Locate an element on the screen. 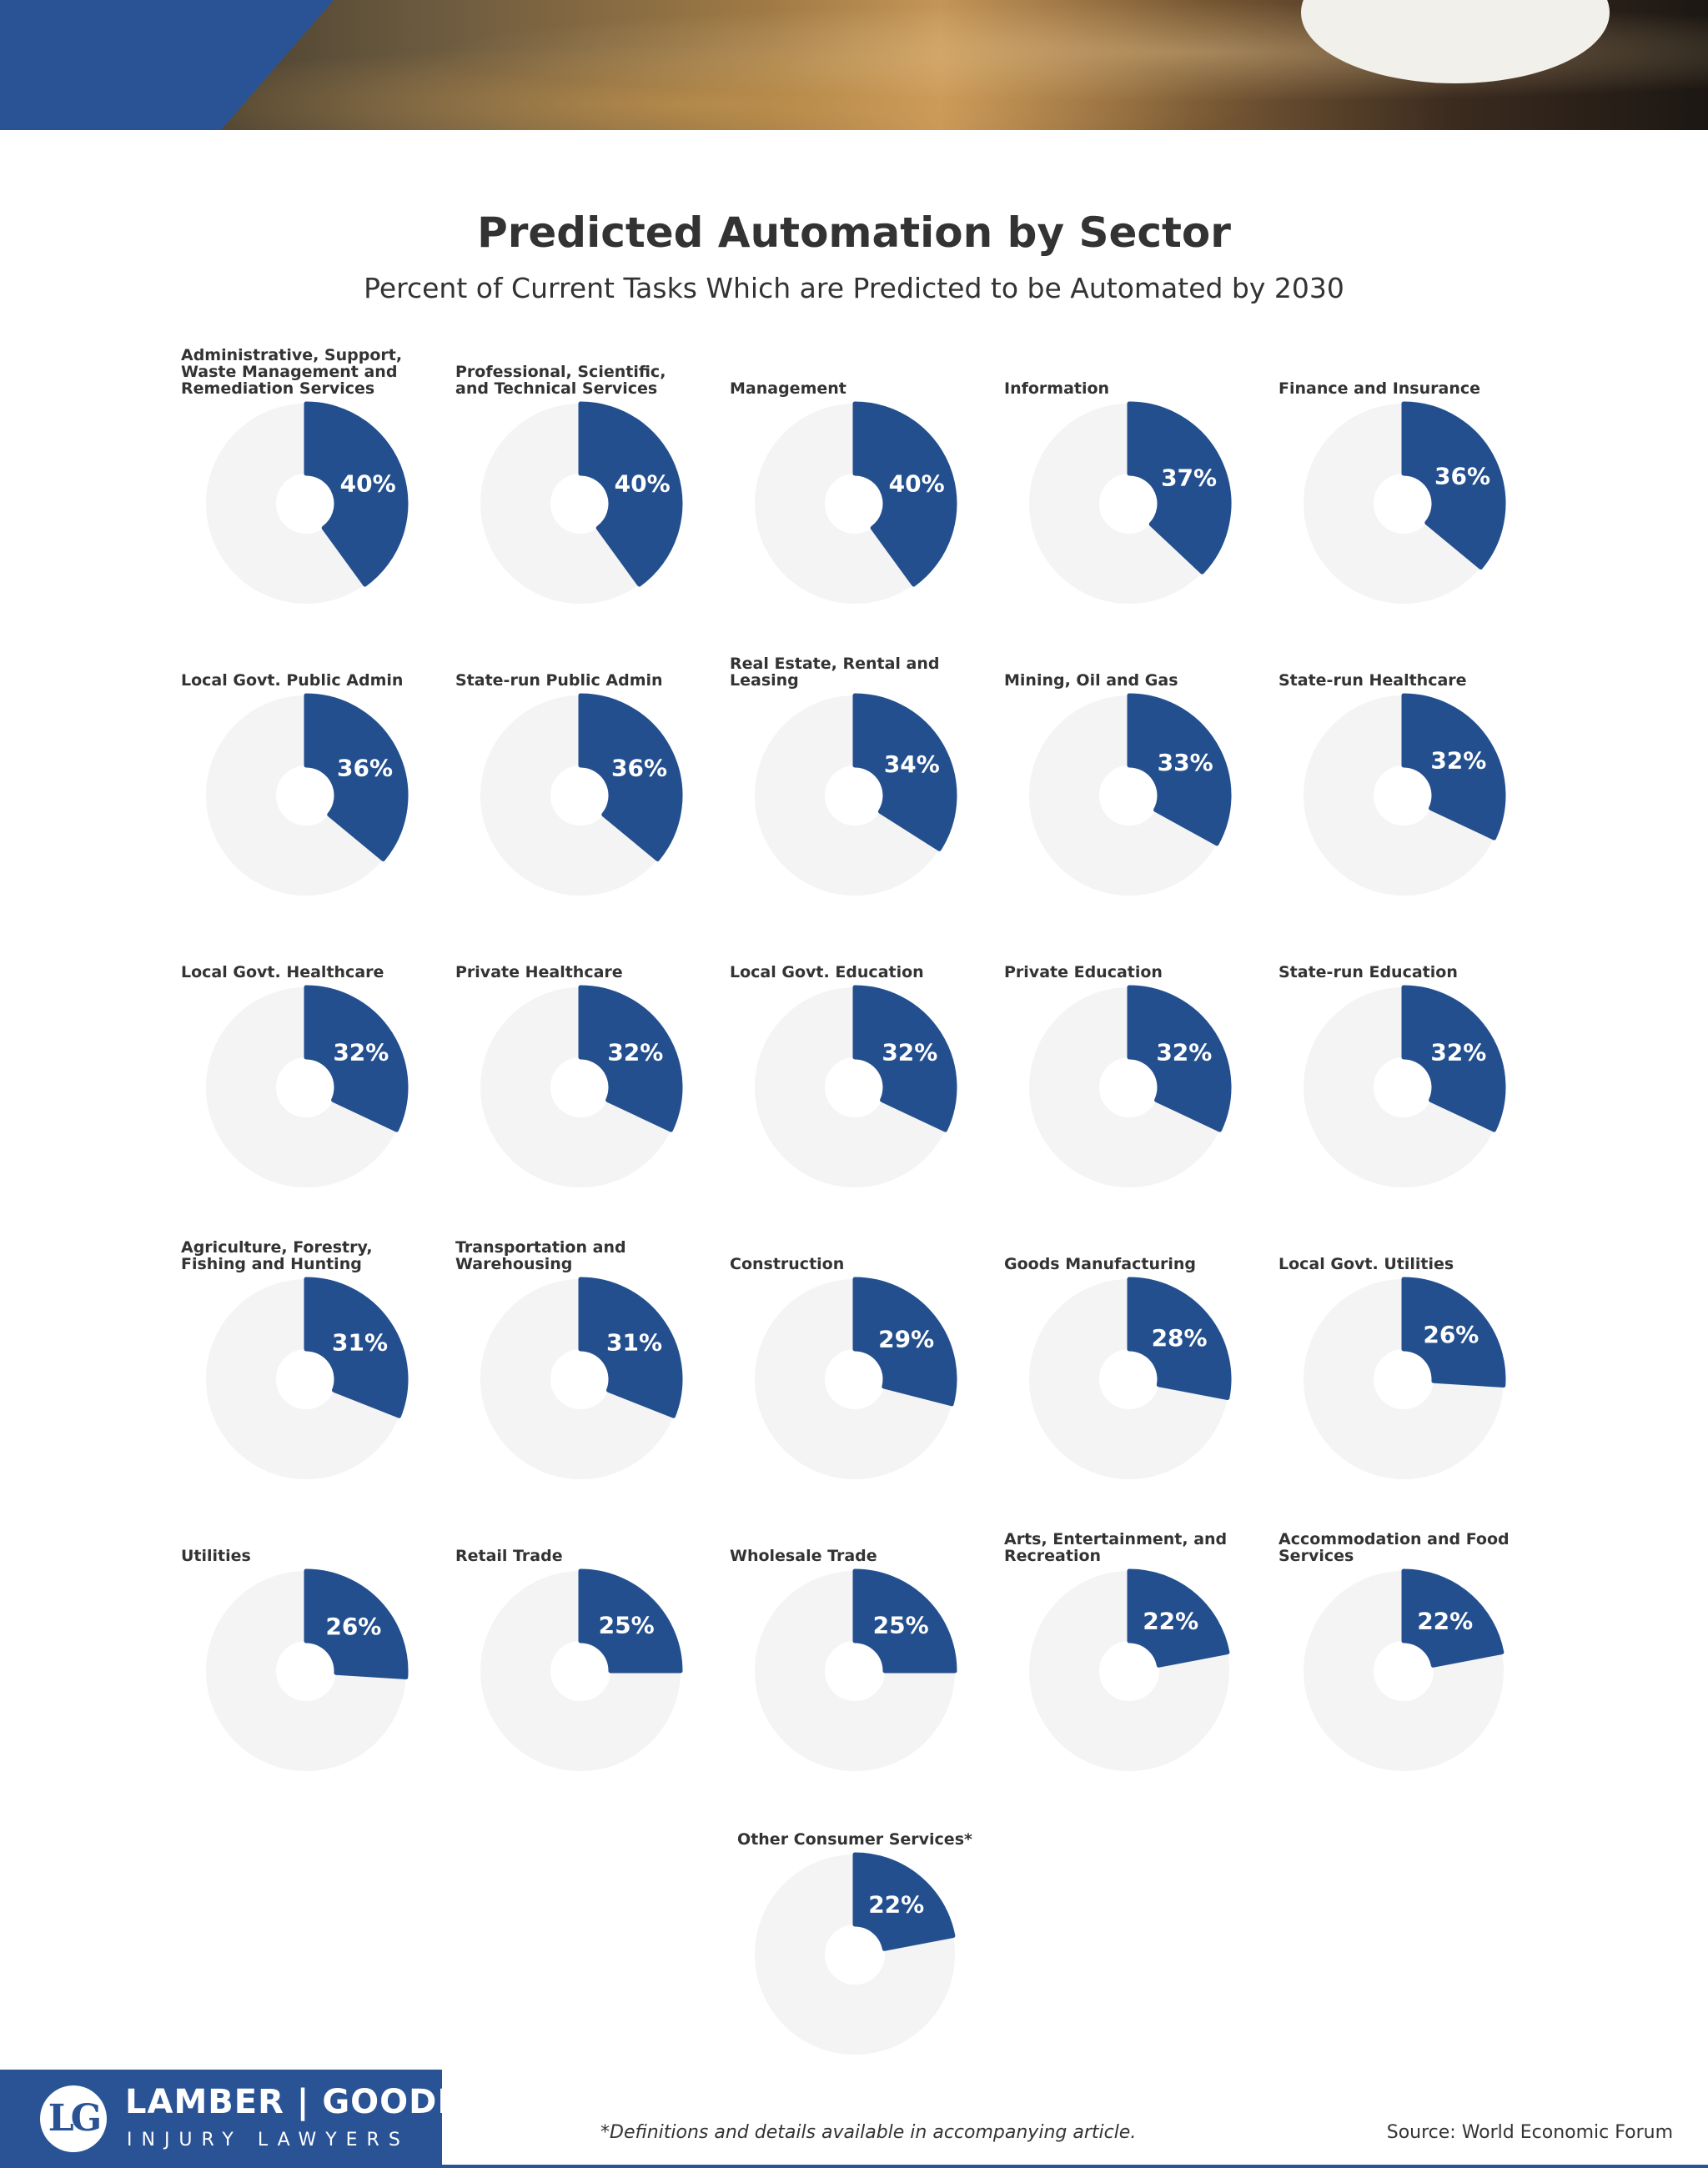 The image size is (1708, 2168). donut-cell: State-run Healthcare 32% is located at coordinates (1403, 757).